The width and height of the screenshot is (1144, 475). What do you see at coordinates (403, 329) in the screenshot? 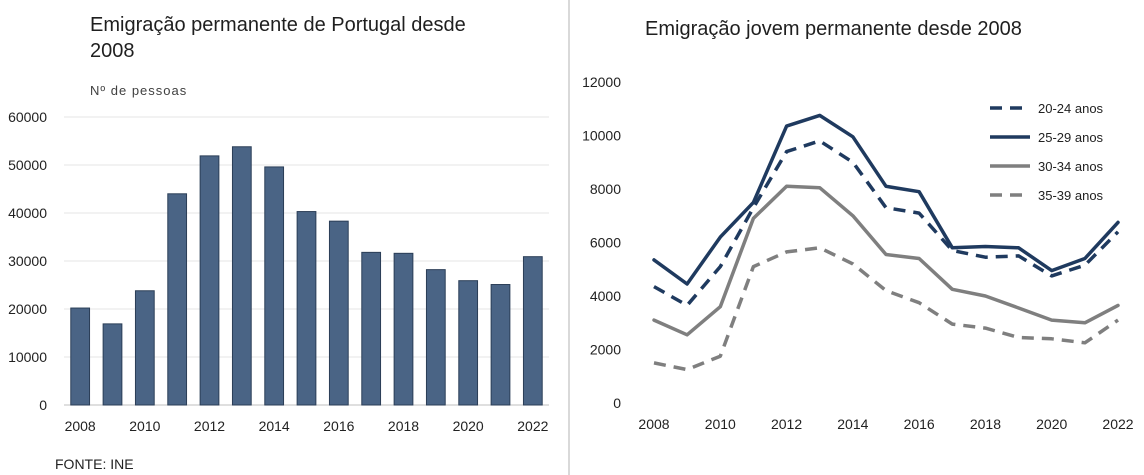
I see `bar-2018` at bounding box center [403, 329].